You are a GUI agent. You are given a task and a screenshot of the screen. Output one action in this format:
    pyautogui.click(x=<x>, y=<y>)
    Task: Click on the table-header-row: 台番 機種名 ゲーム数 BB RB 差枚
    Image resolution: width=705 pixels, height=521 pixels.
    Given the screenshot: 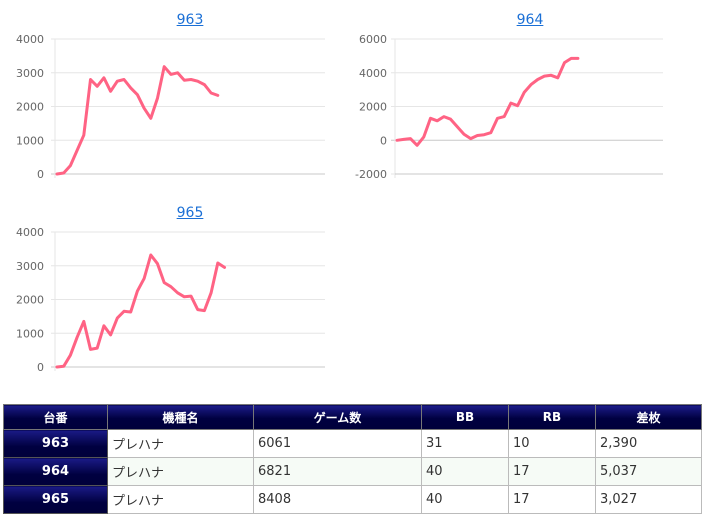 What is the action you would take?
    pyautogui.click(x=352, y=417)
    